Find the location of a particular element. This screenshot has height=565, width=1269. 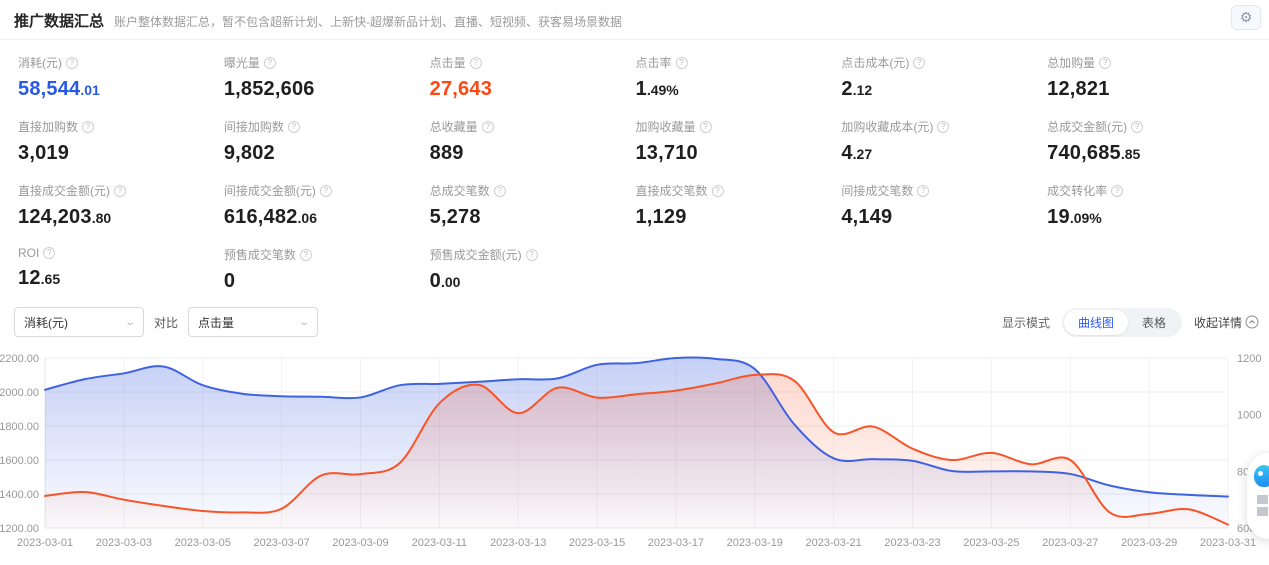

metric-select: 消耗(元) ⌄ is located at coordinates (79, 322).